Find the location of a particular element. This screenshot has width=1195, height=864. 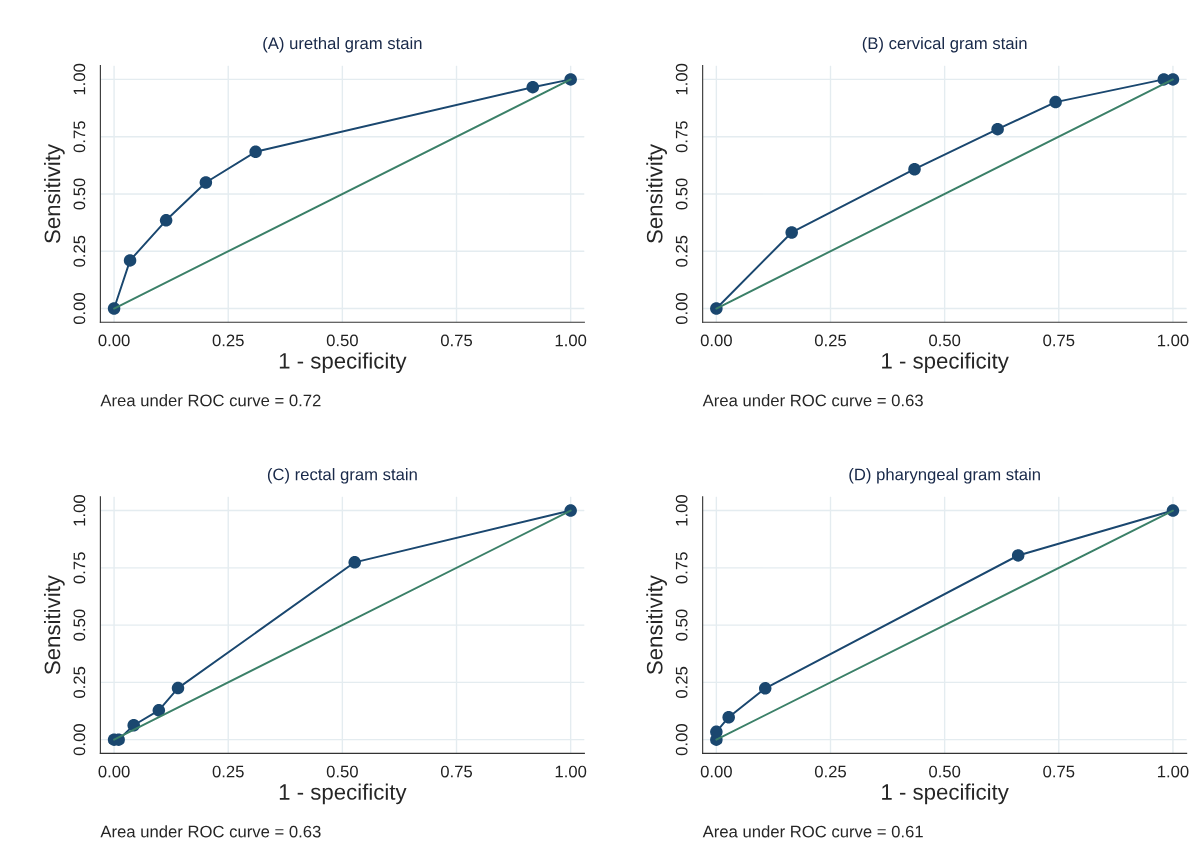

chart-title: (A) urethal gram stain is located at coordinates (342, 44).